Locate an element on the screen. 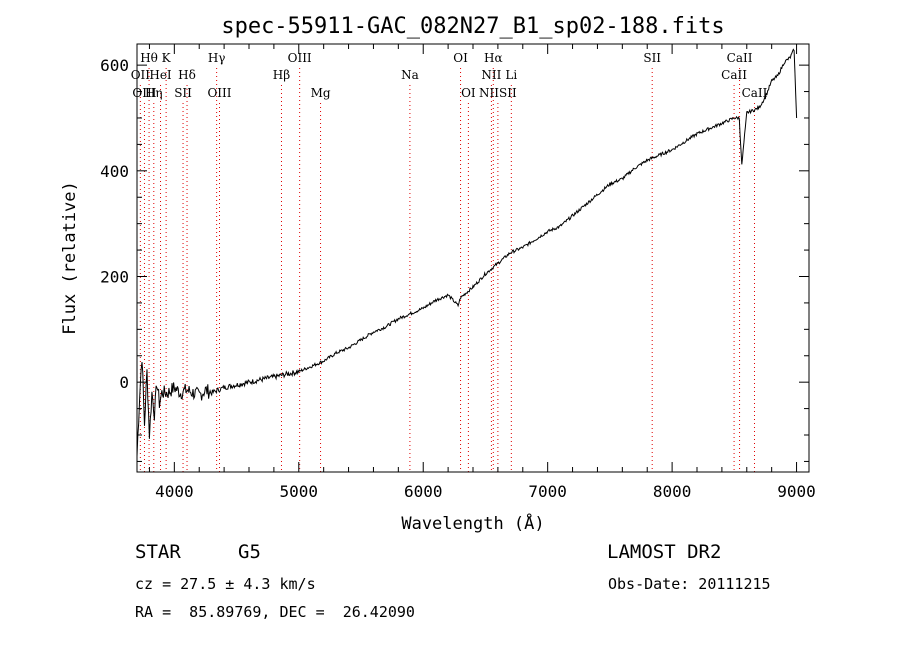 This screenshot has height=650, width=900. line-marker-label: OII is located at coordinates (141, 75).